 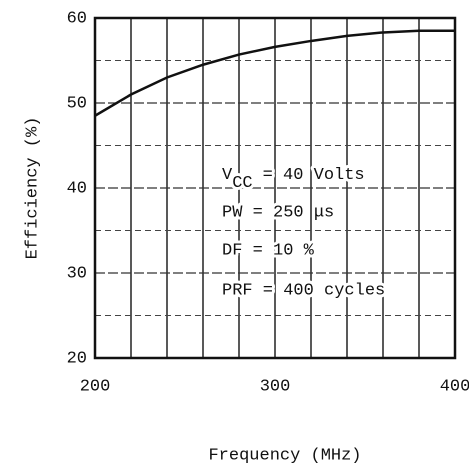 What do you see at coordinates (227, 175) in the screenshot?
I see `annotation-symbol: V` at bounding box center [227, 175].